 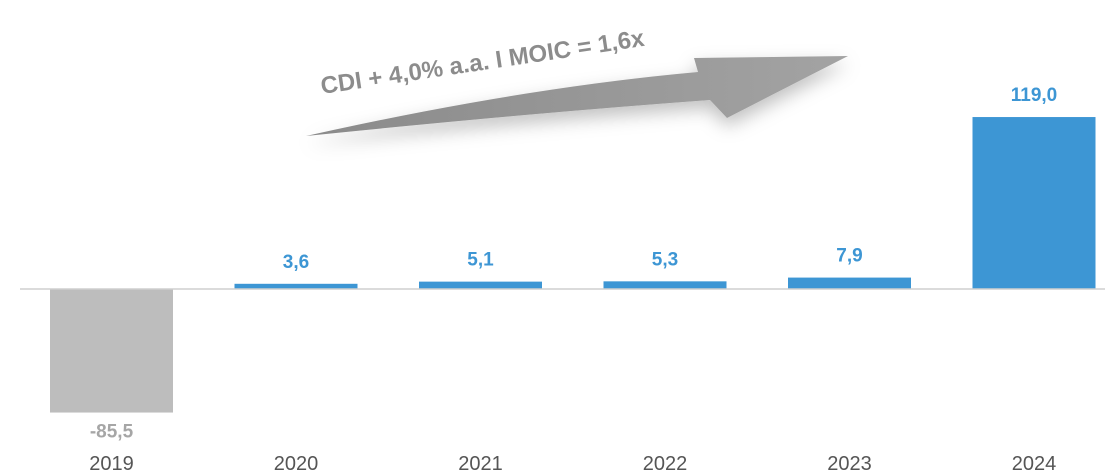 What do you see at coordinates (296, 262) in the screenshot?
I see `value-label-2020: 3,6` at bounding box center [296, 262].